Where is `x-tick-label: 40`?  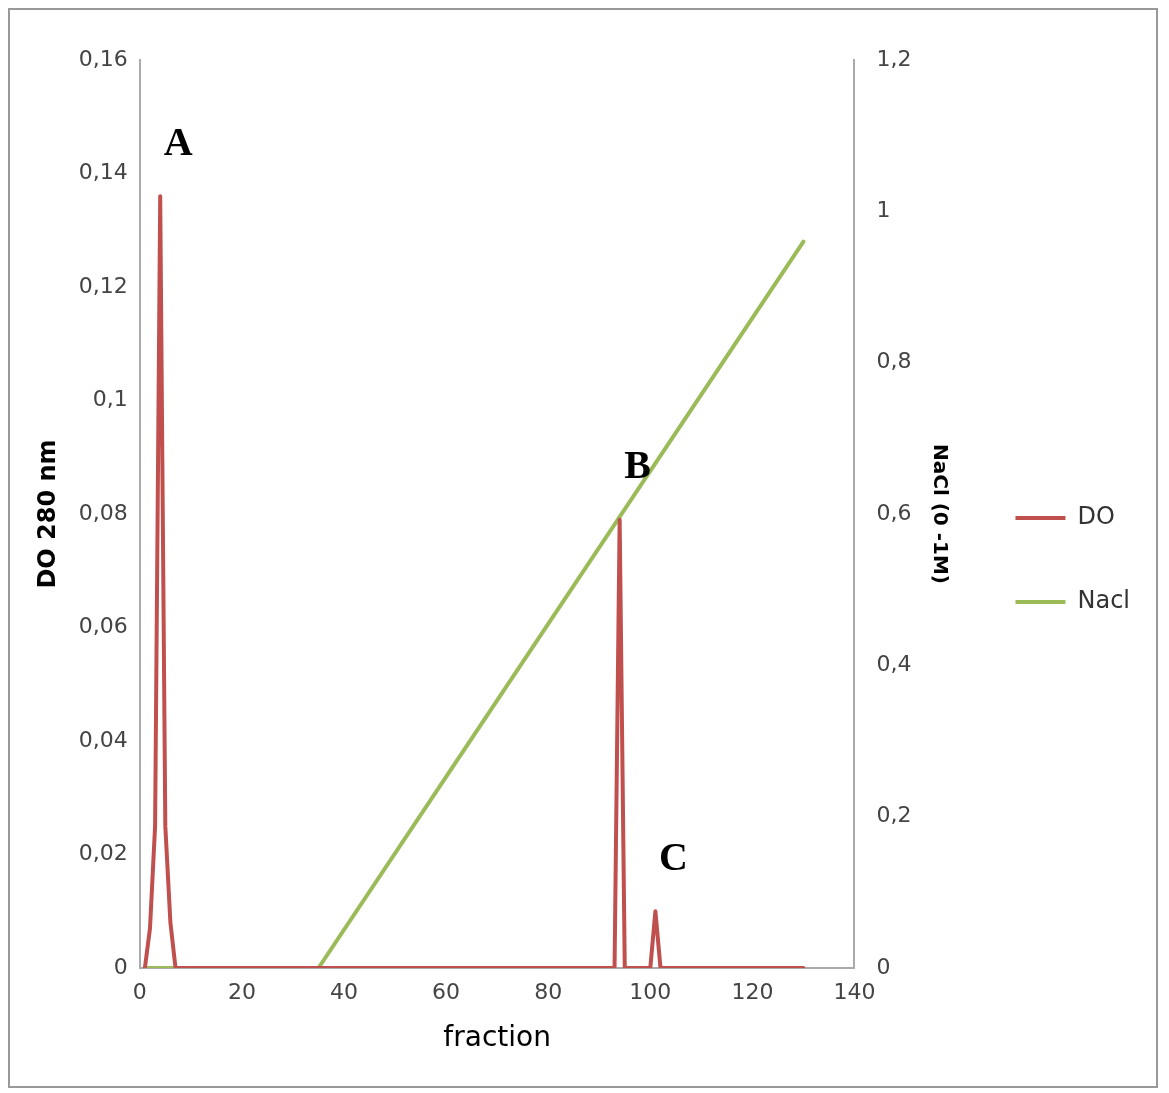 x-tick-label: 40 is located at coordinates (343, 991).